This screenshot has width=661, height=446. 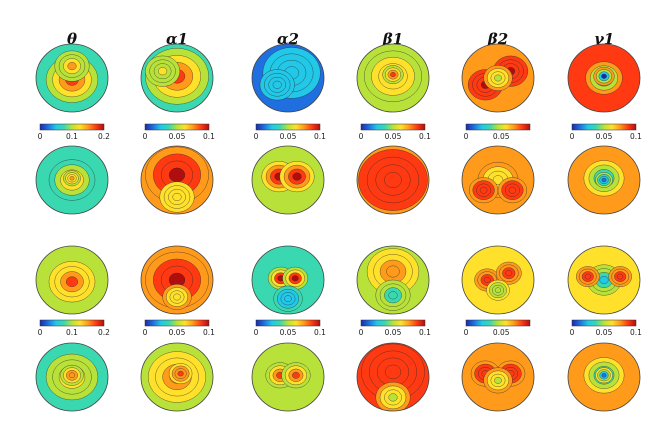 I want to click on topomap-theta-row1, so click(x=72, y=78).